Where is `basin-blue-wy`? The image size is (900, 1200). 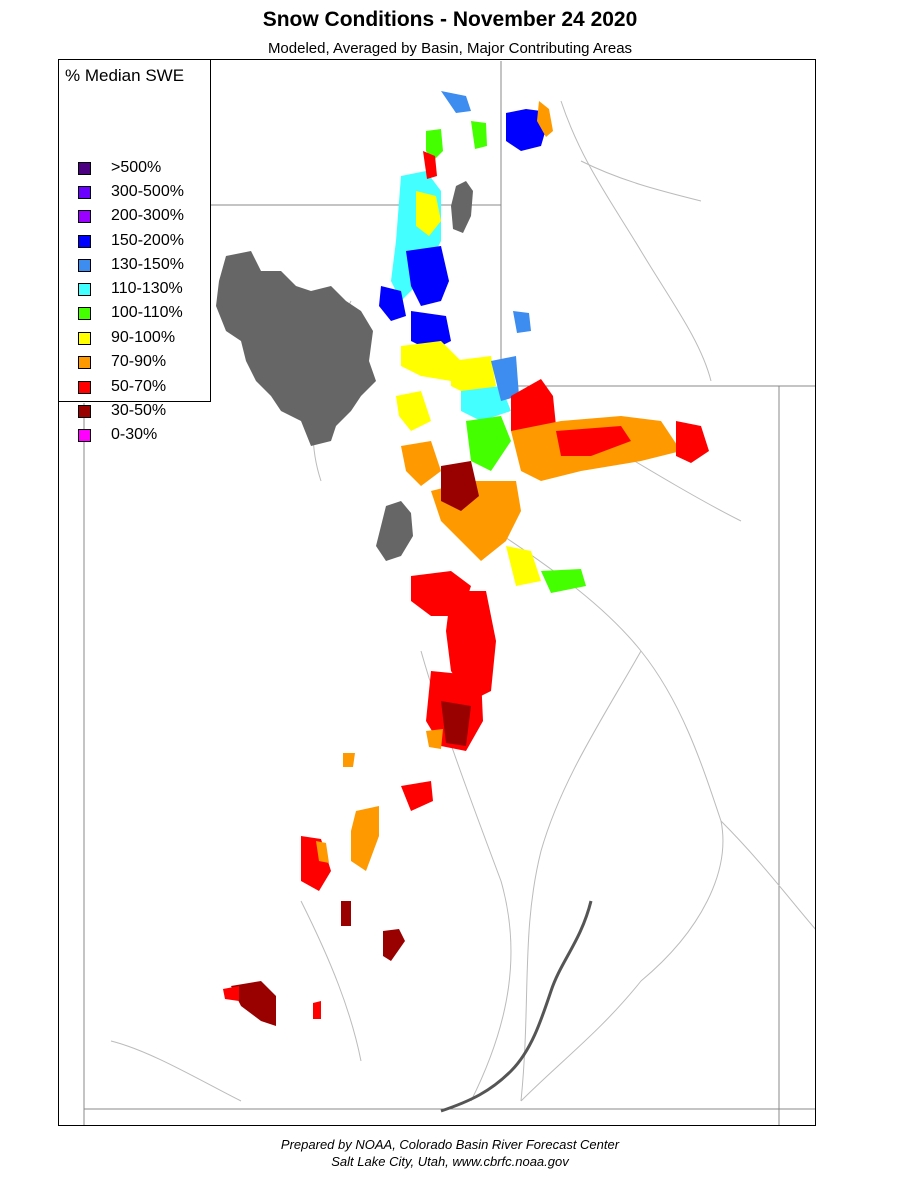 basin-blue-wy is located at coordinates (522, 322).